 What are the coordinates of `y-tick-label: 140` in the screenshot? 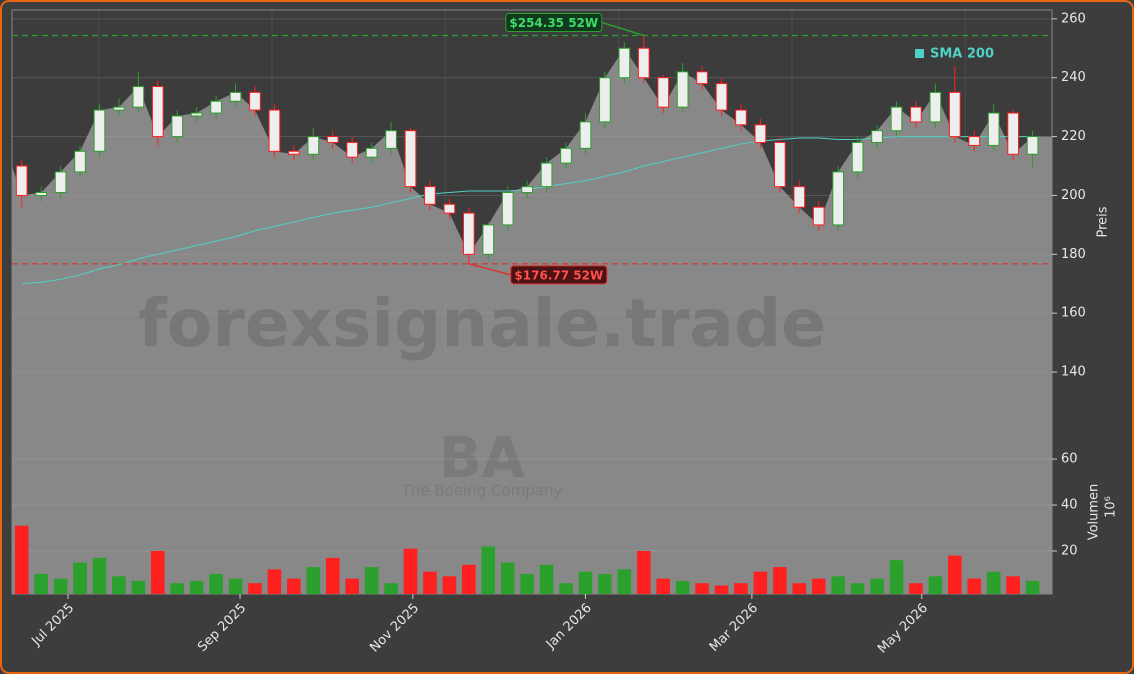 It's located at (1073, 372).